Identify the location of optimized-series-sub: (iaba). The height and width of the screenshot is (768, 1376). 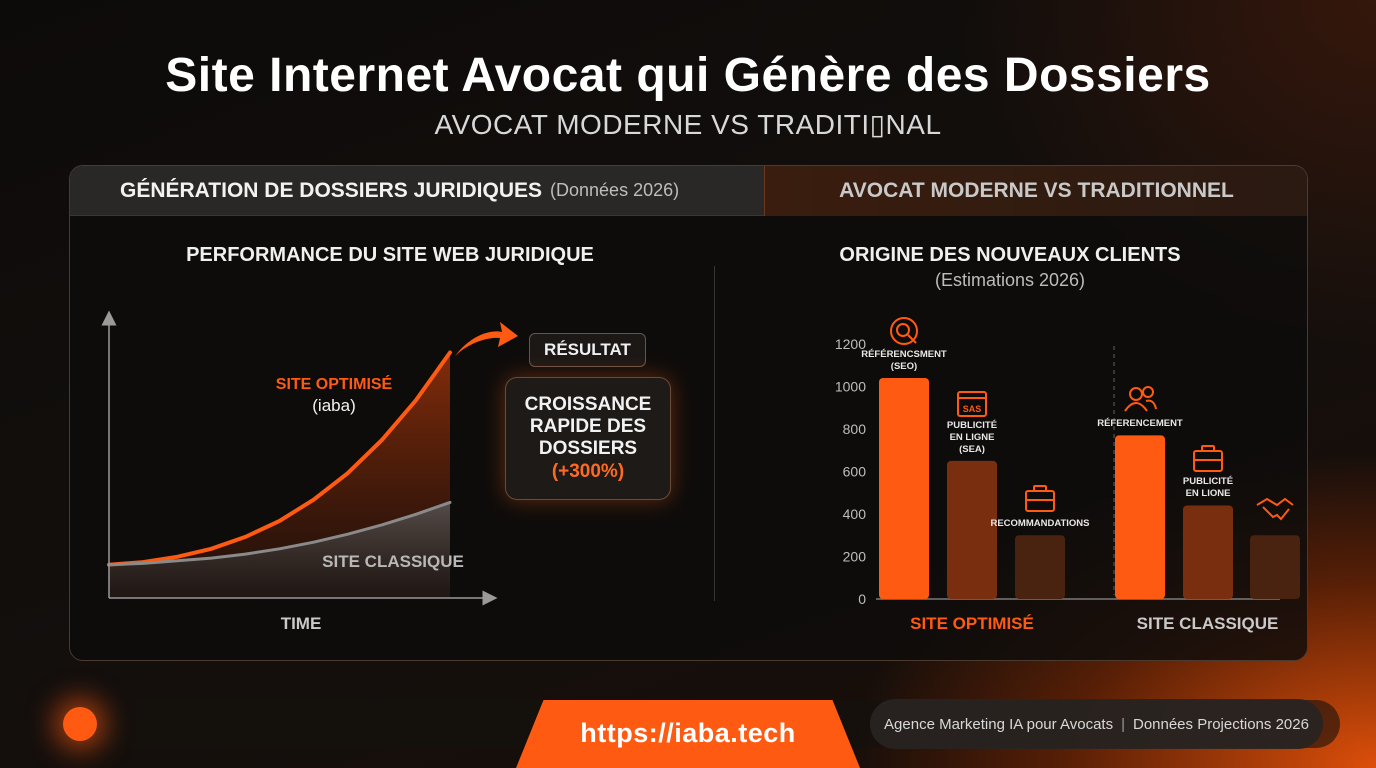
(333, 405).